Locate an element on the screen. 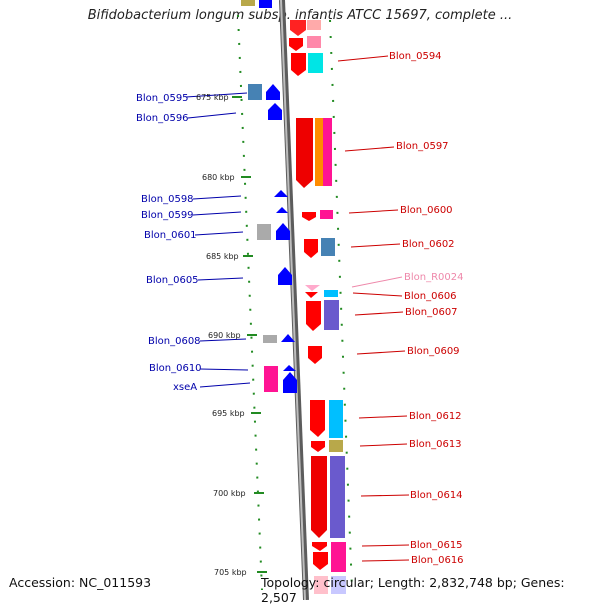 The image size is (600, 605). gene-blon-0595-steel is located at coordinates (255, 92).